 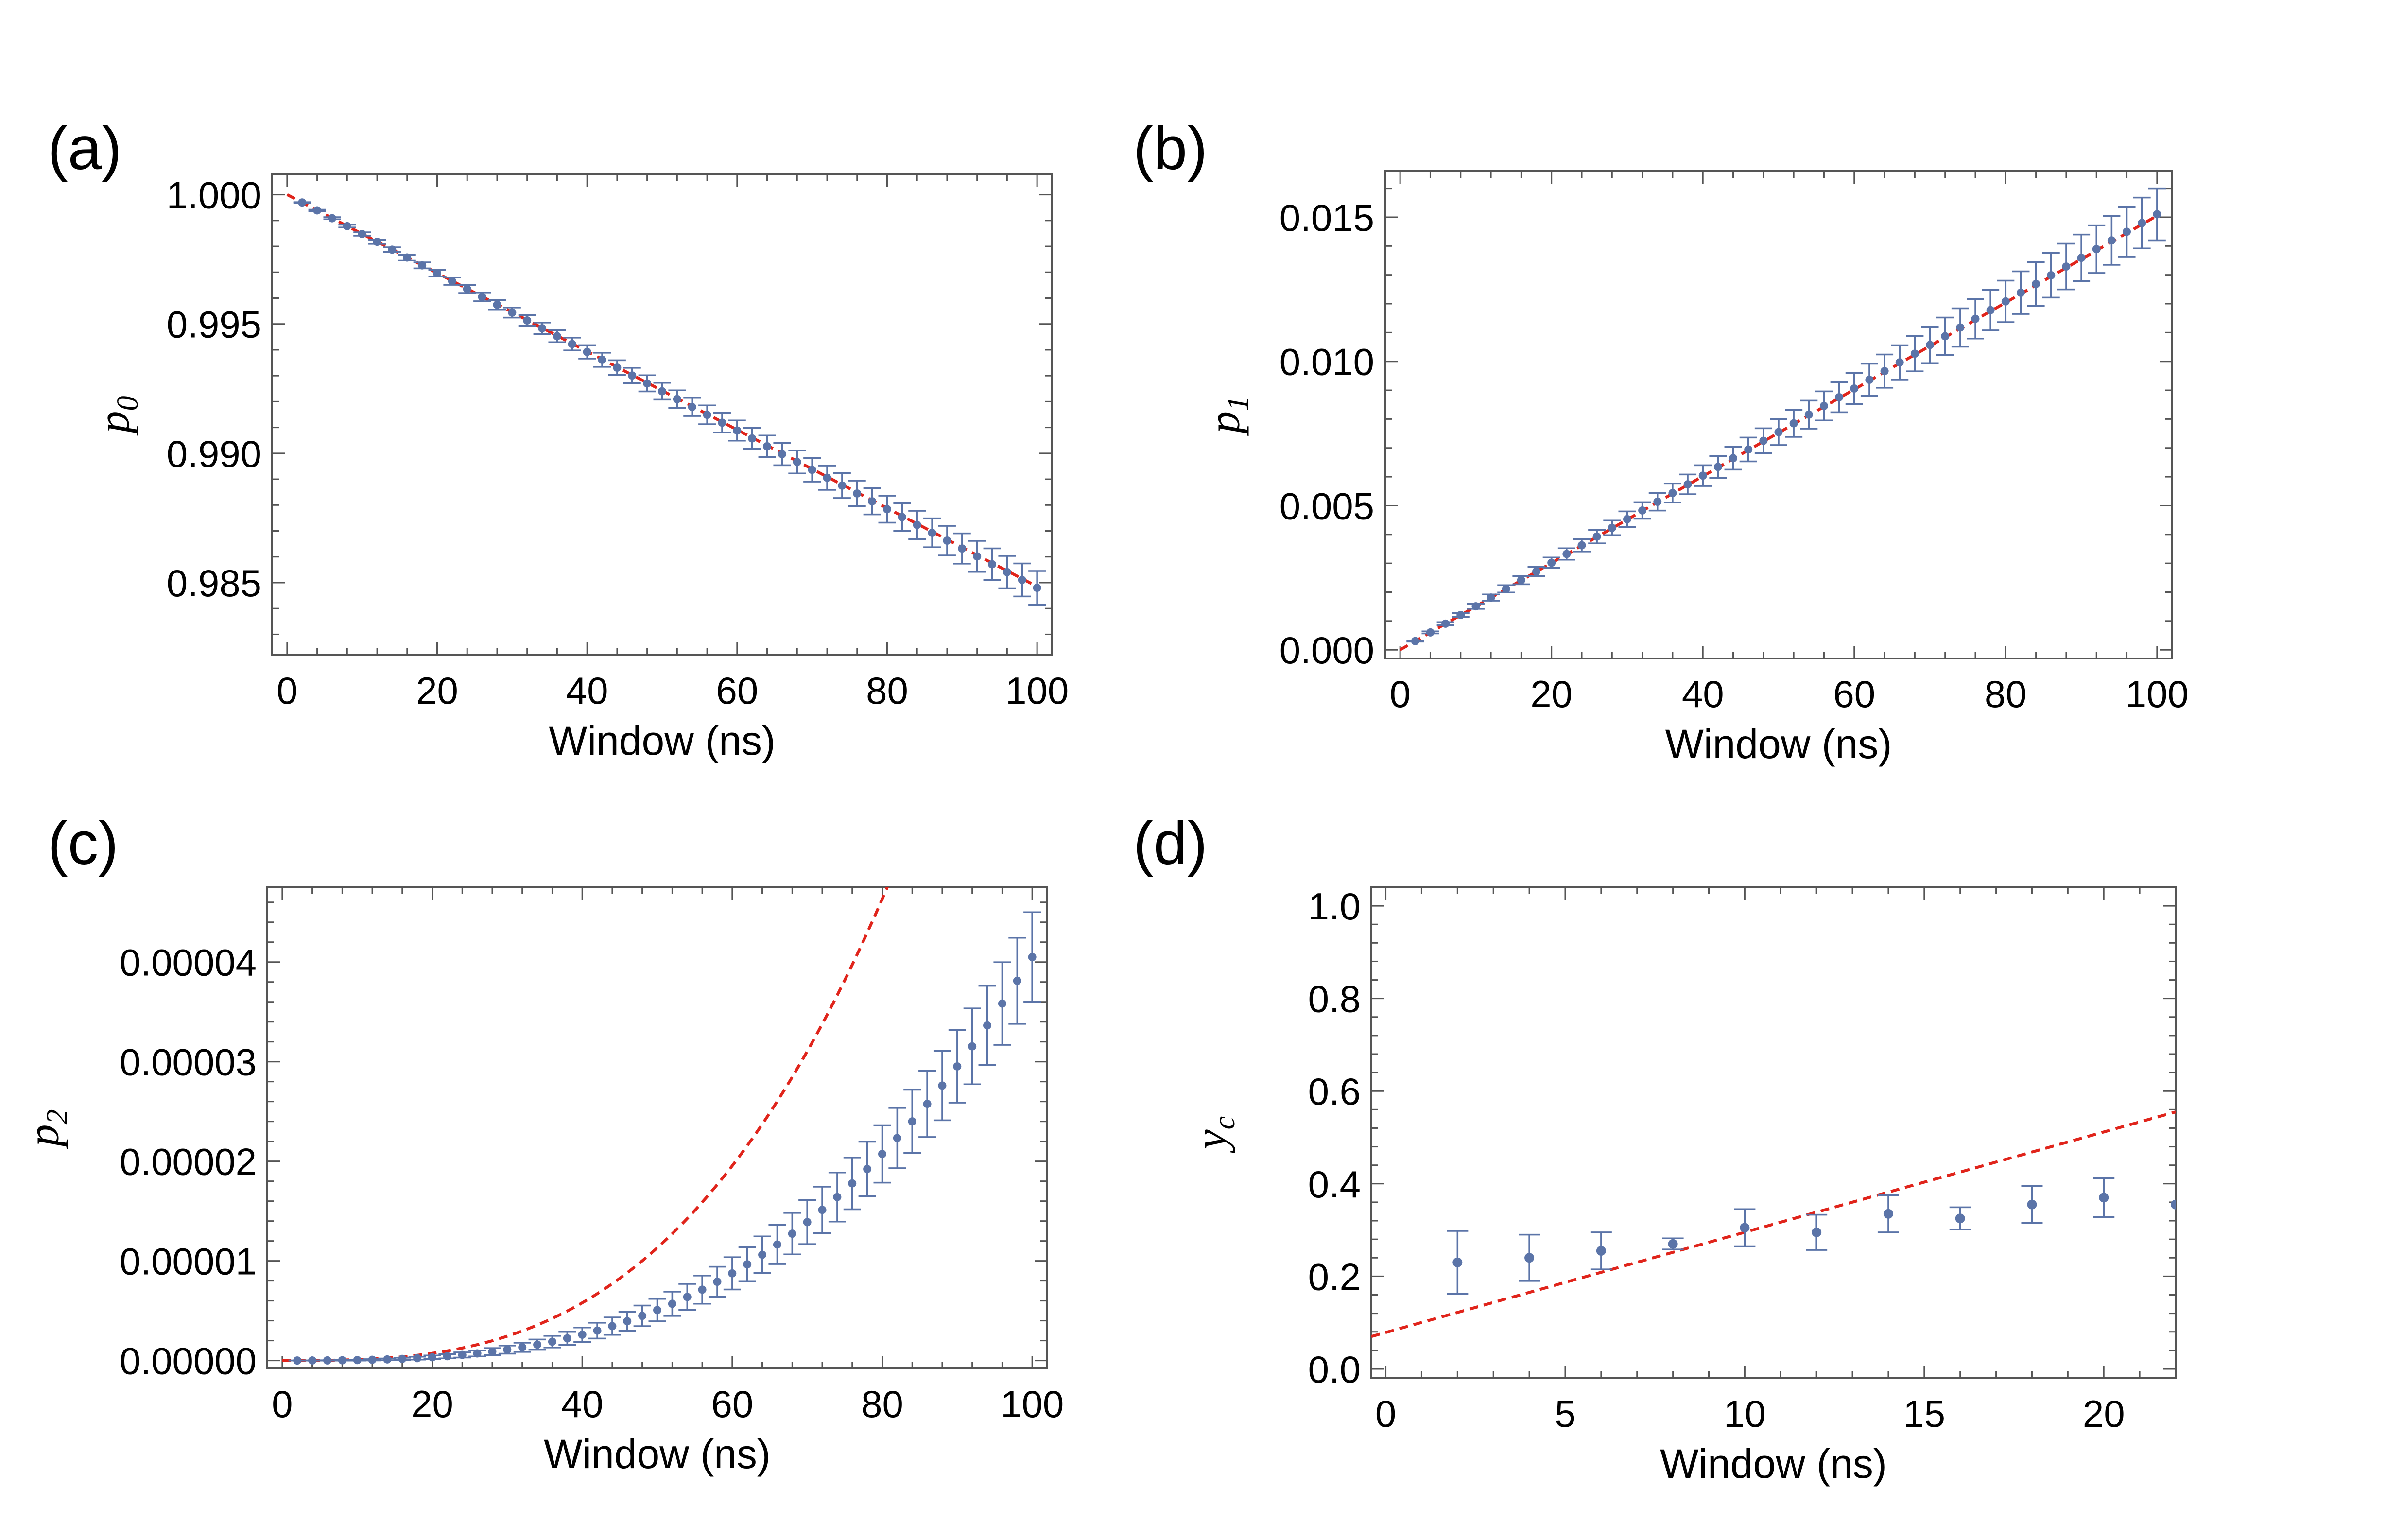 I want to click on plot-frame-c, so click(x=657, y=1128).